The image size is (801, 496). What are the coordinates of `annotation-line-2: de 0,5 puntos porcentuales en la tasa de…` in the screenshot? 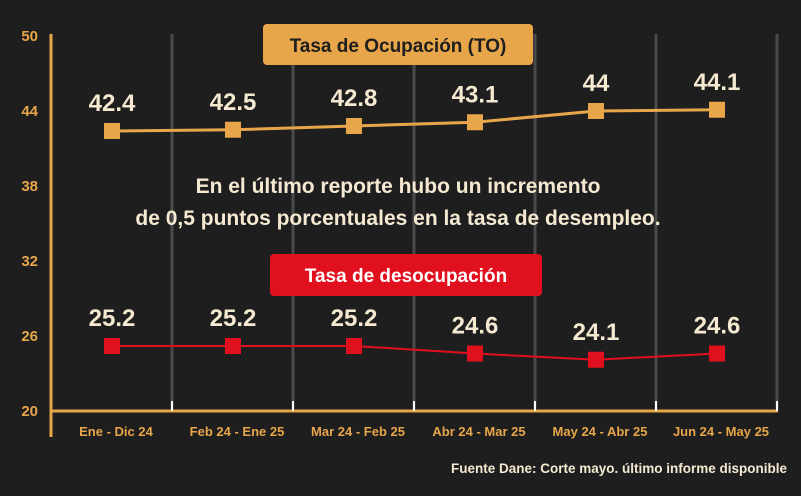 It's located at (397, 218).